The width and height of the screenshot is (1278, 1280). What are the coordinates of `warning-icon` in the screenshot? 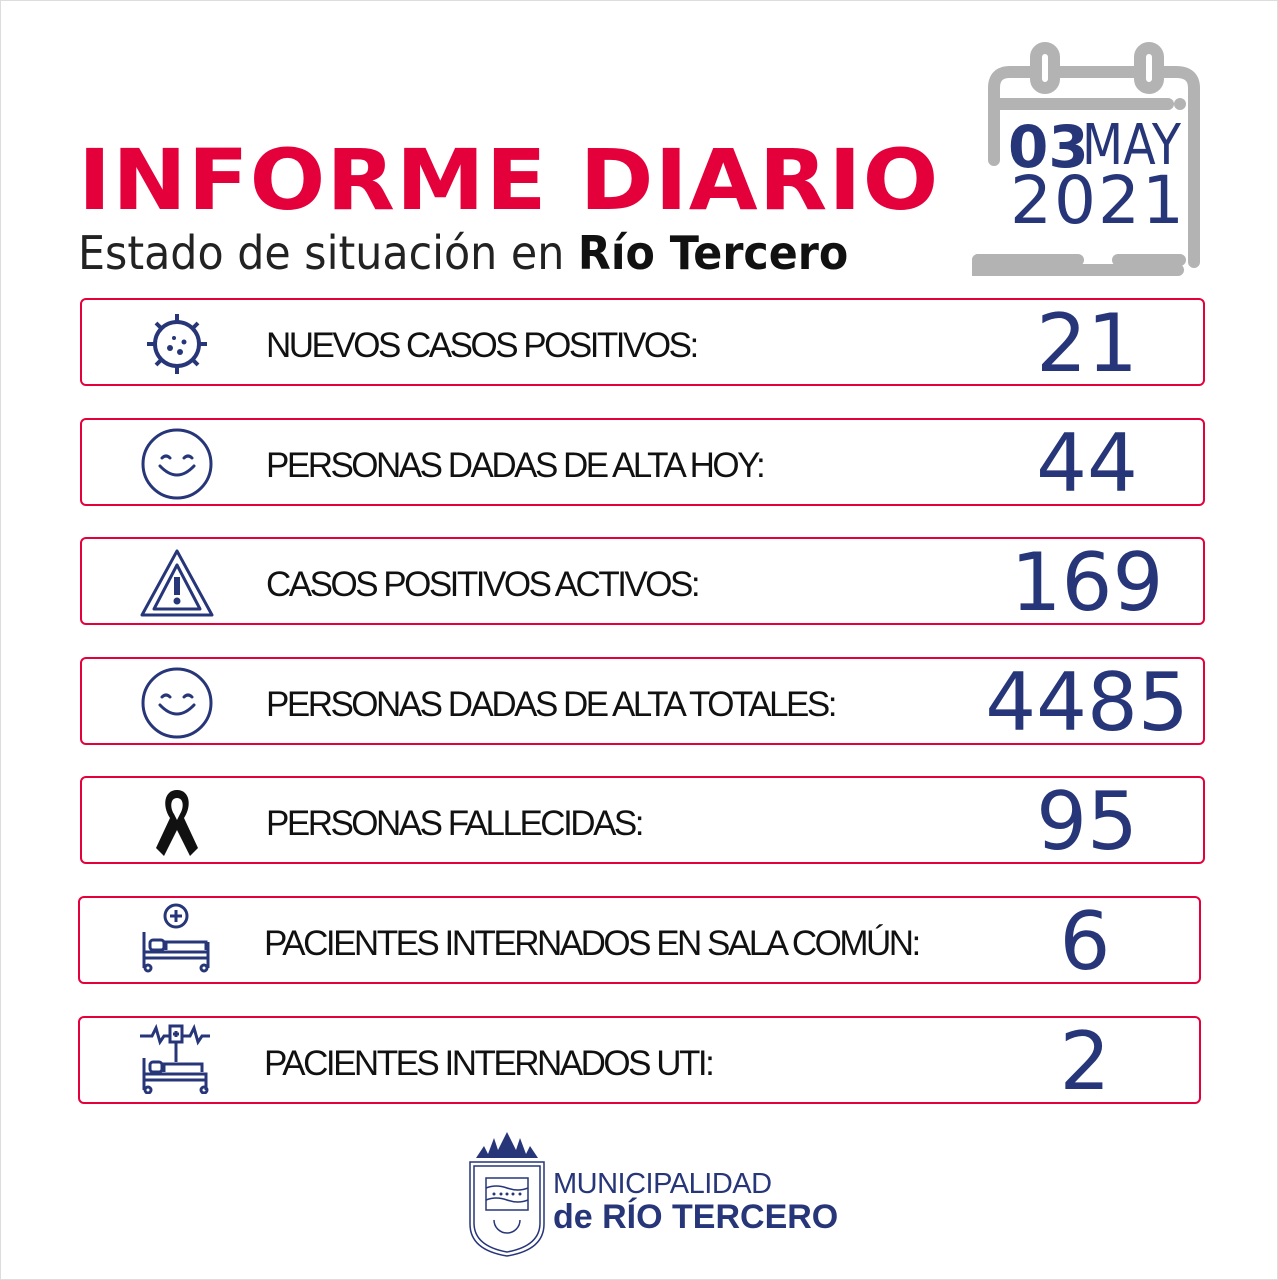 It's located at (177, 583).